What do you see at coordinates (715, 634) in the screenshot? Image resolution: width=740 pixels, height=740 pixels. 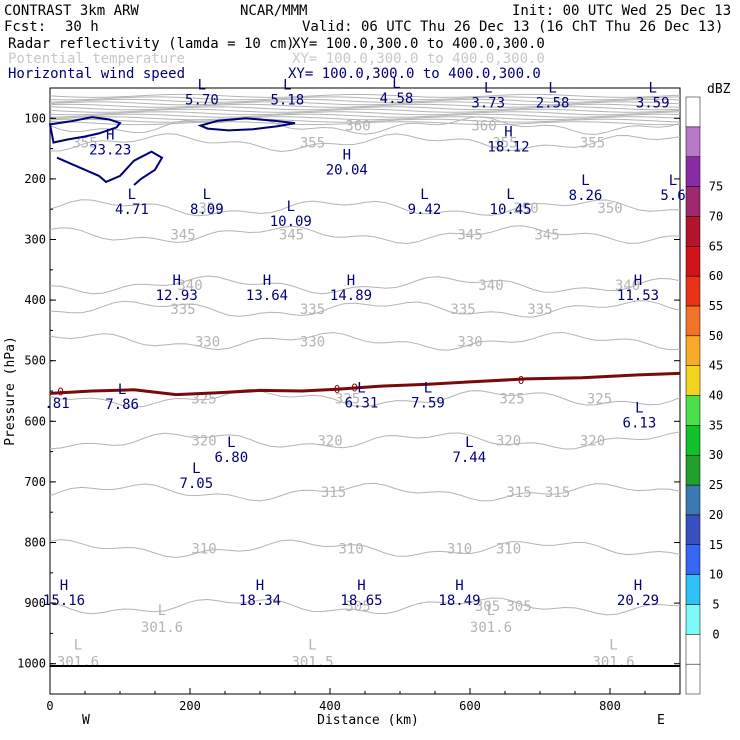 I see `colorbar-tick-label: 0` at bounding box center [715, 634].